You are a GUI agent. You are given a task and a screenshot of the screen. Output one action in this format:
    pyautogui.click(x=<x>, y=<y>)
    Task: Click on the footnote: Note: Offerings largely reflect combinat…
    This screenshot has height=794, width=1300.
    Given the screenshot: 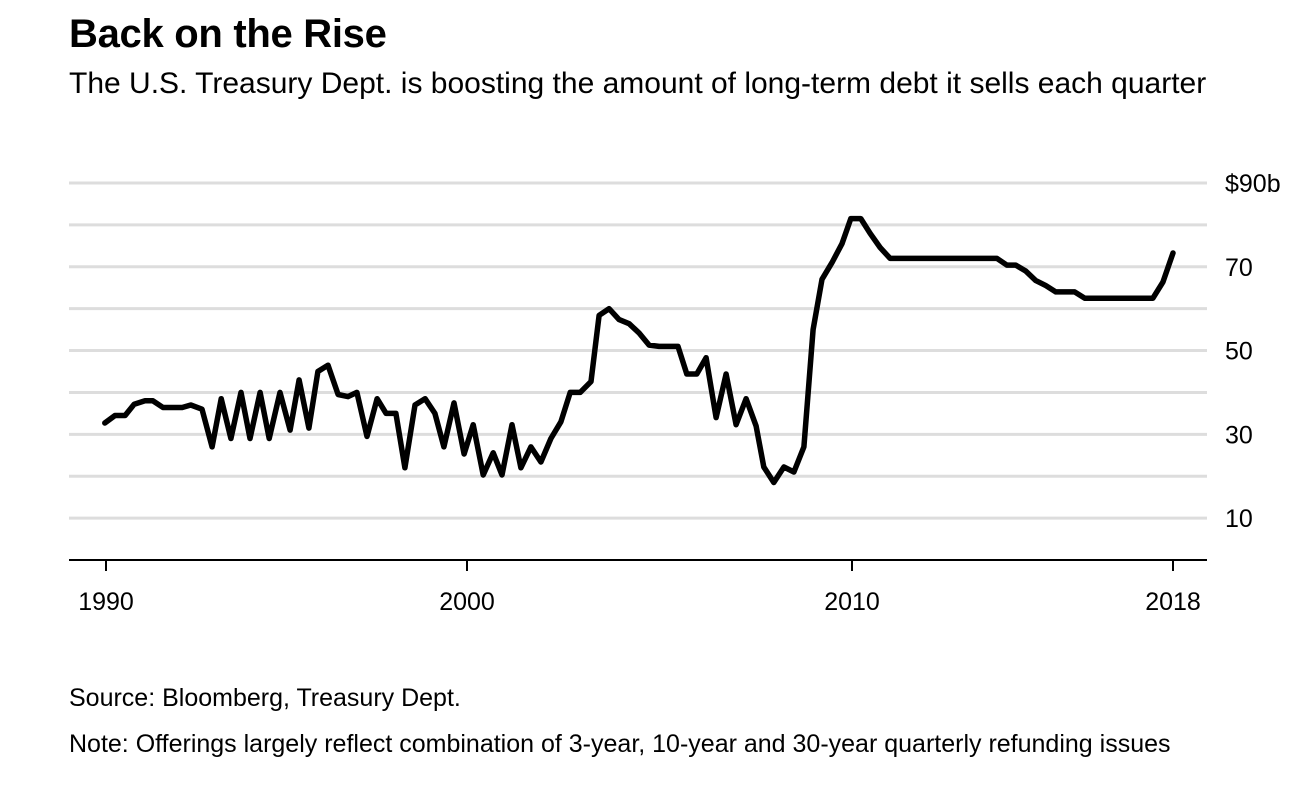 What is the action you would take?
    pyautogui.click(x=620, y=744)
    